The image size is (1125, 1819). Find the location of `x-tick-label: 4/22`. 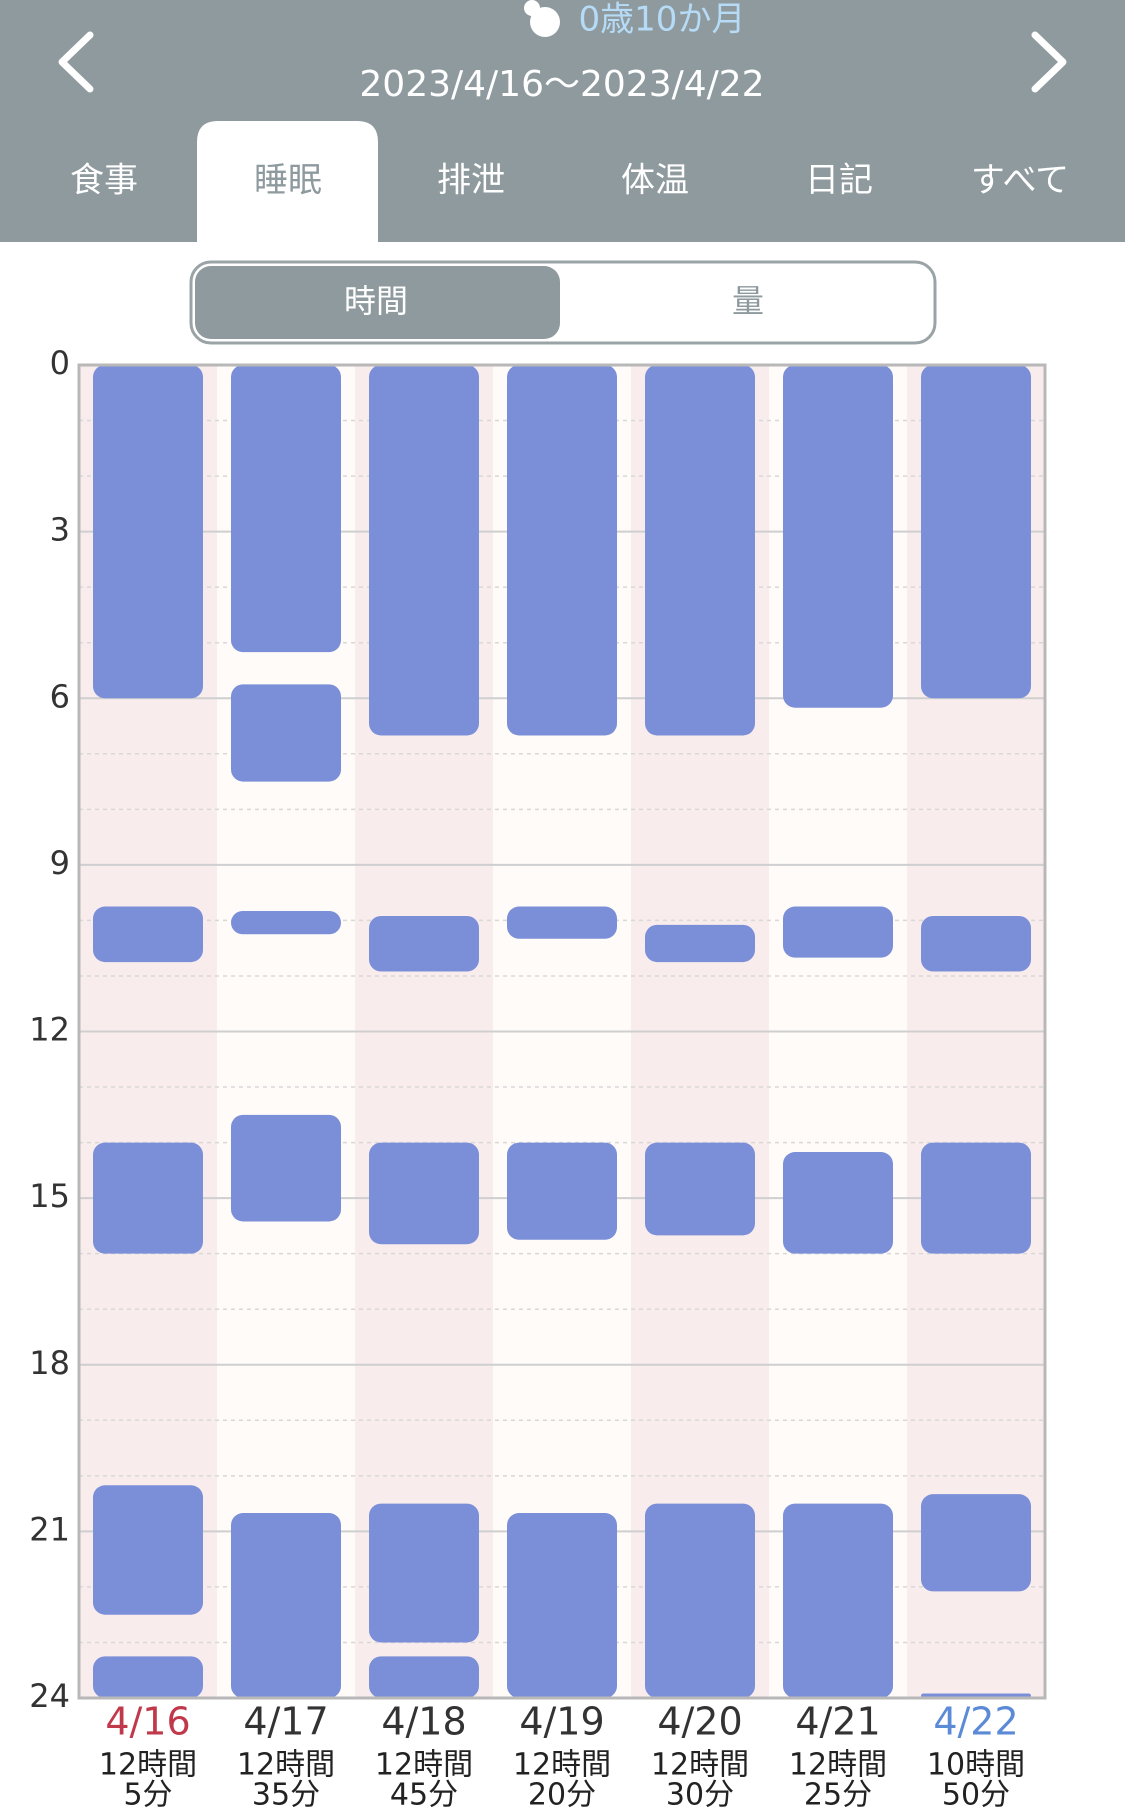

x-tick-label: 4/22 is located at coordinates (975, 1722).